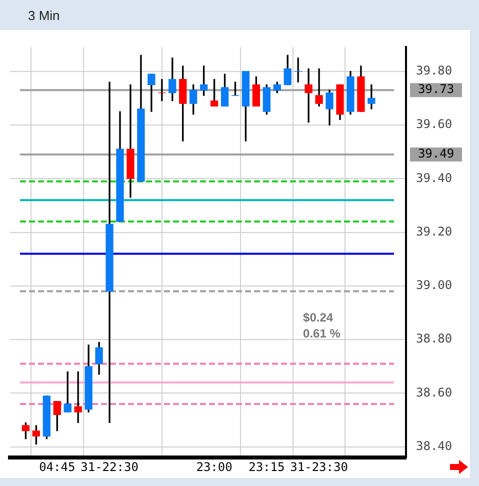  What do you see at coordinates (318, 317) in the screenshot?
I see `annotation: $0.24` at bounding box center [318, 317].